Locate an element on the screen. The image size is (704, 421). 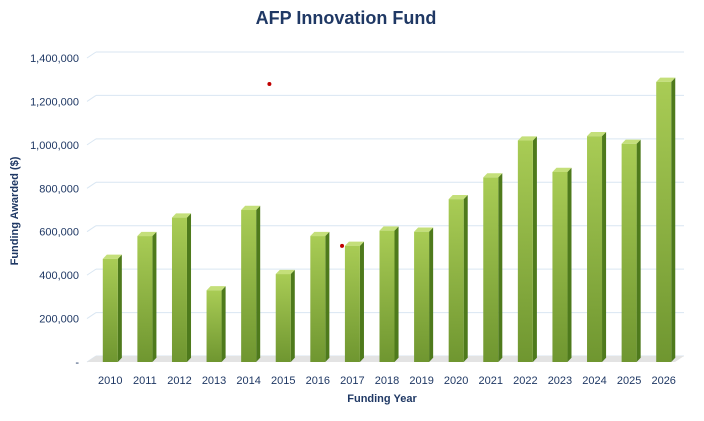
bar-2019 is located at coordinates (424, 294).